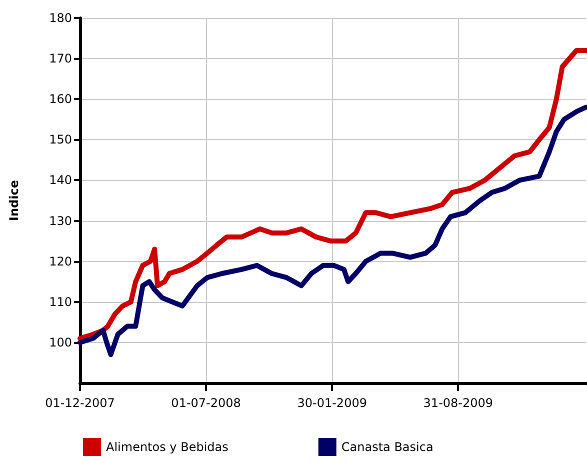 This screenshot has height=463, width=587. I want to click on y-tick-label: 150, so click(60, 139).